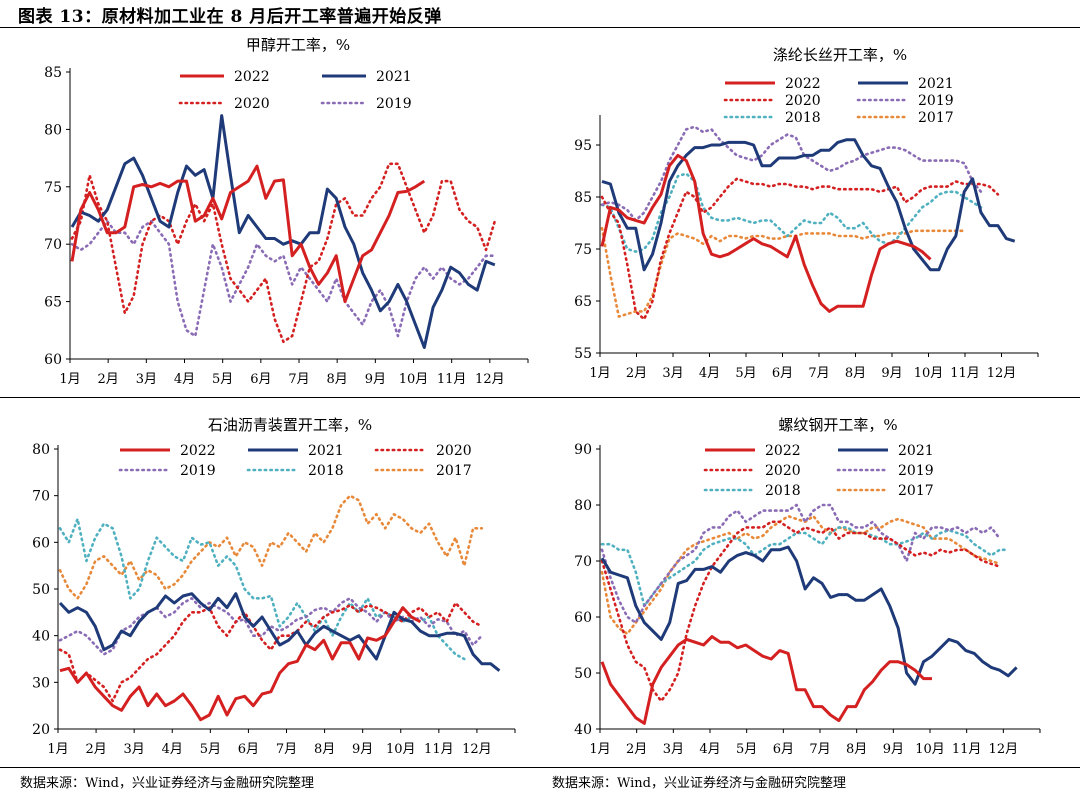 Image resolution: width=1080 pixels, height=795 pixels. Describe the element at coordinates (540, 767) in the screenshot. I see `bottom-rule` at that location.